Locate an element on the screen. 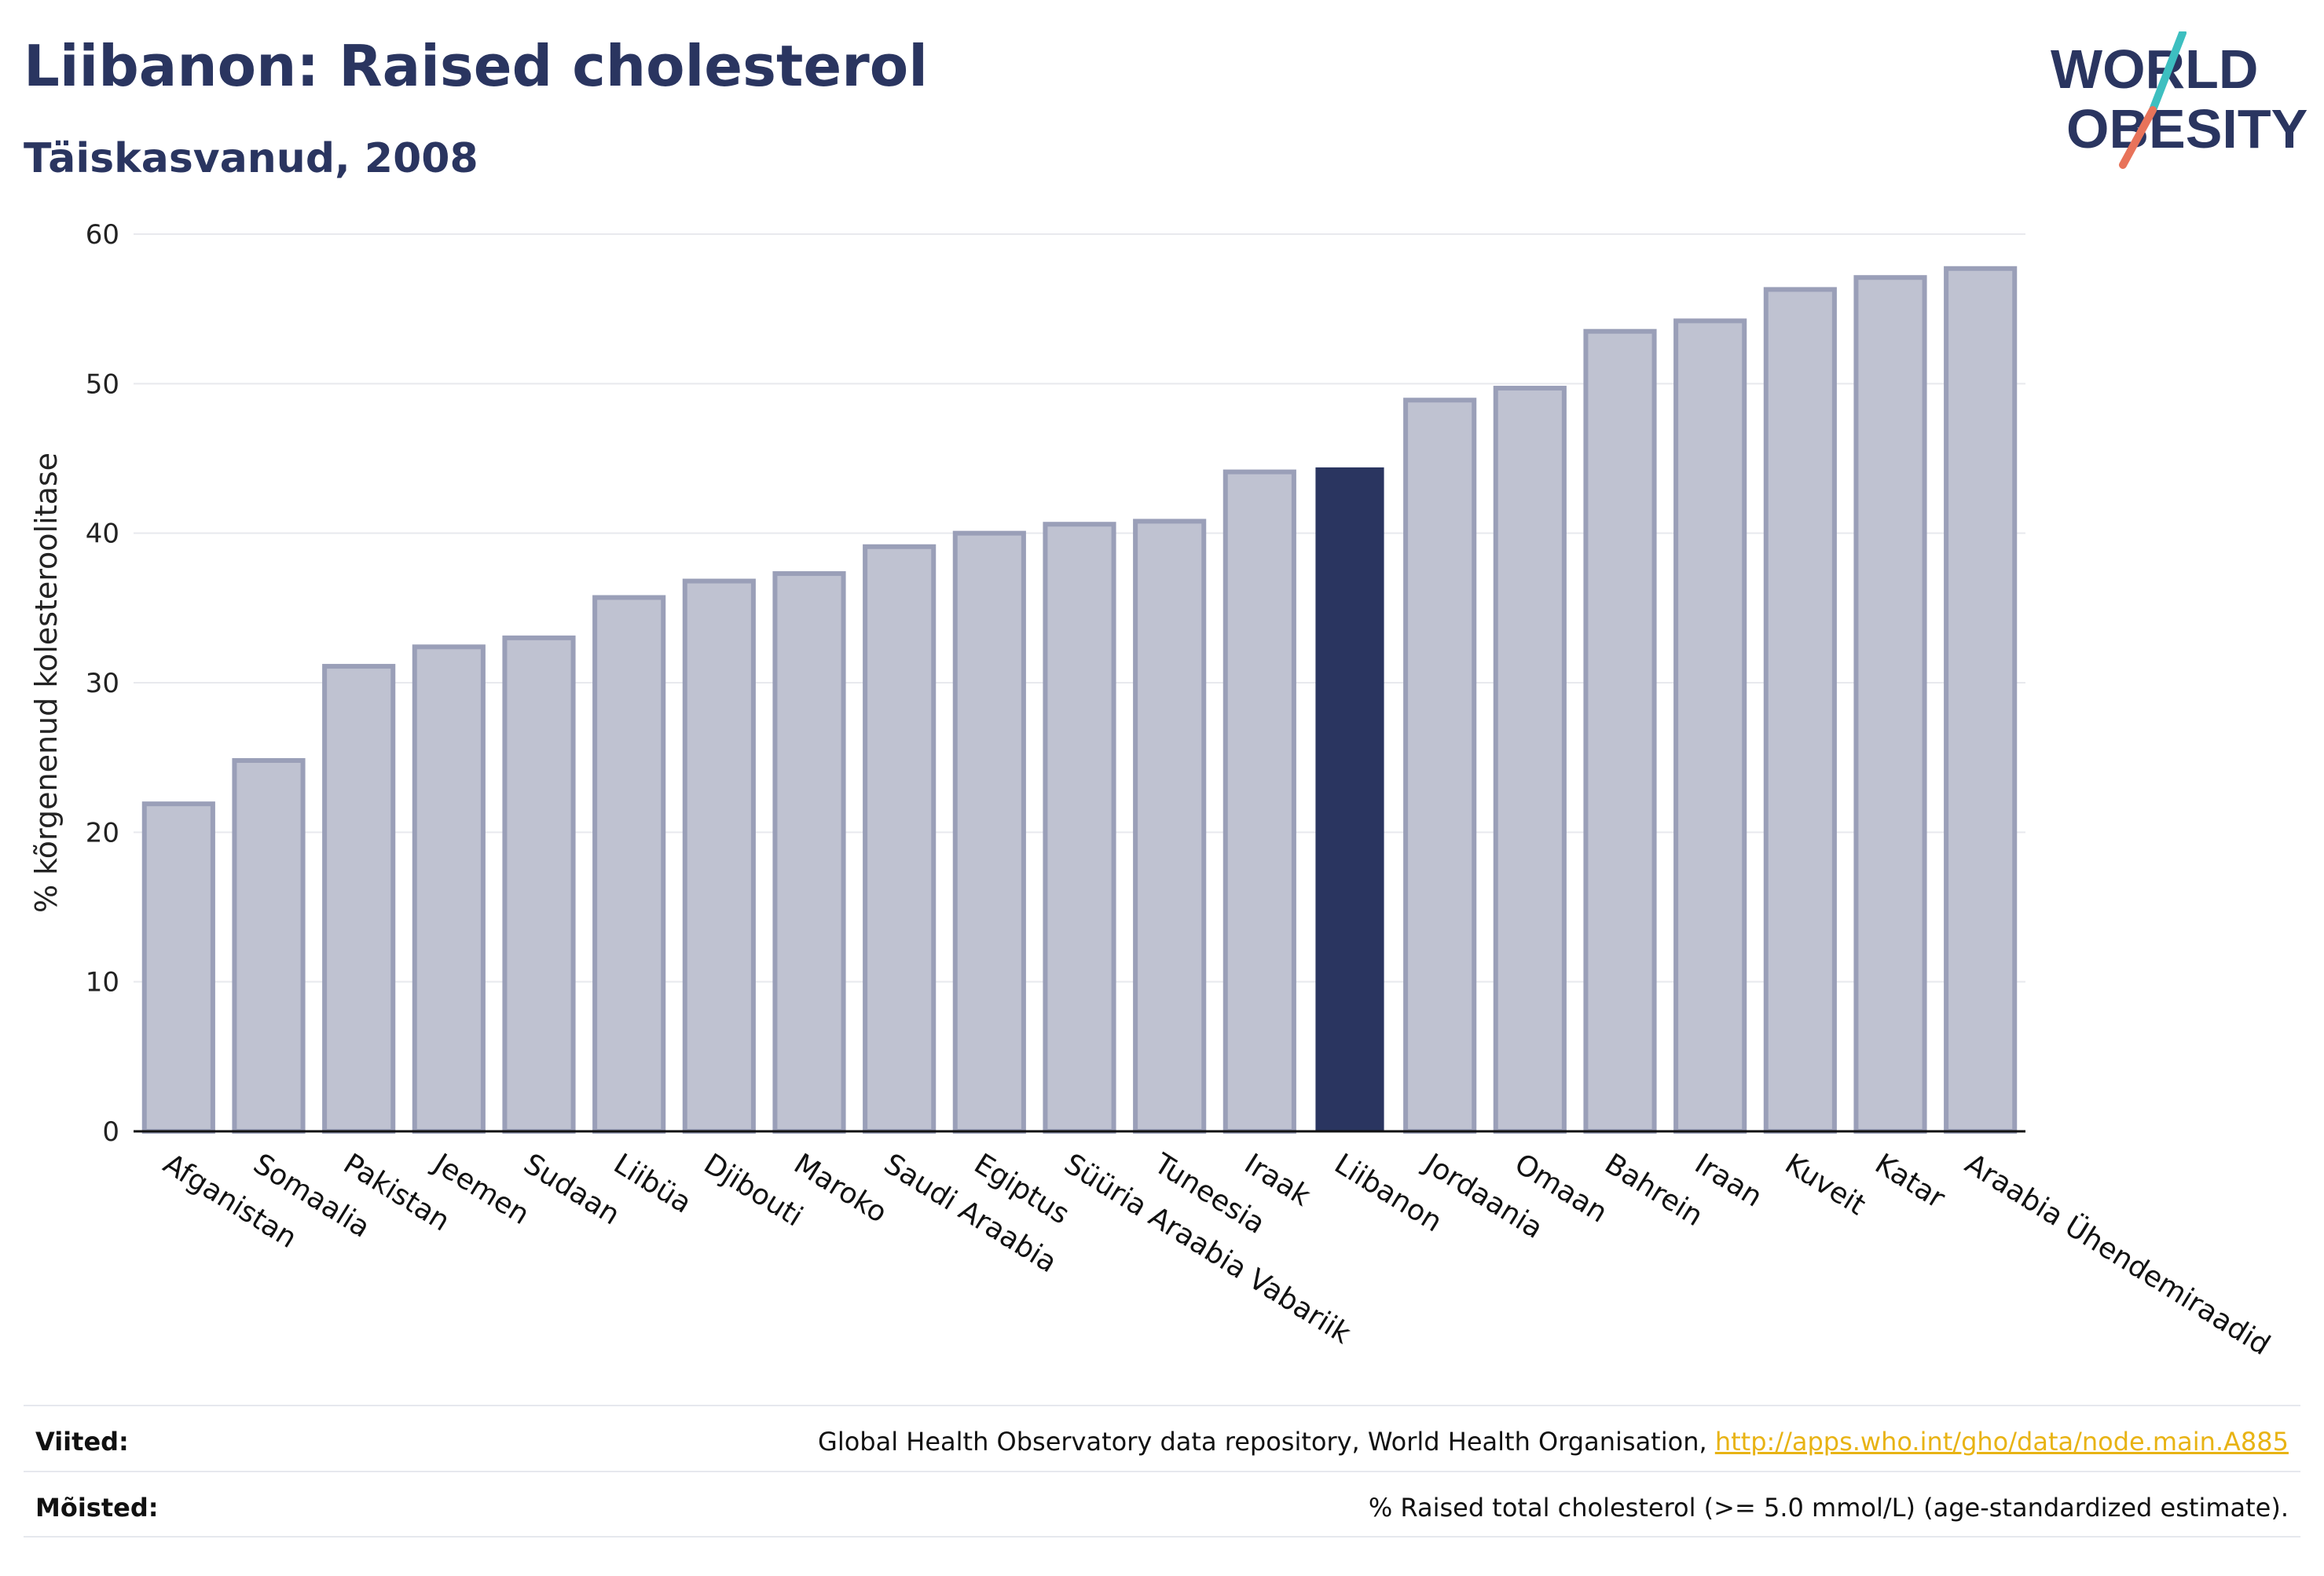 Image resolution: width=2324 pixels, height=1576 pixels. y-axis-label: % kõrgenenud kolesteroolitase is located at coordinates (46, 683).